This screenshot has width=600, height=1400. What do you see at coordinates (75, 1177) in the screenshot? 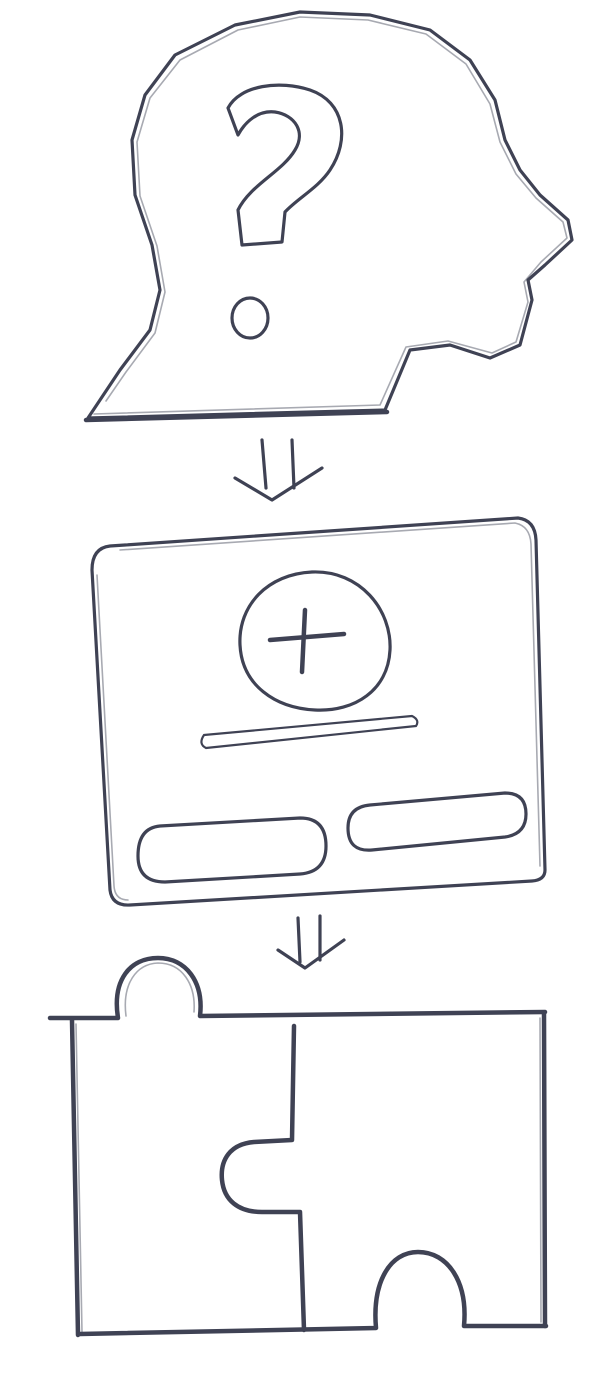
I see `puzzle-left-edge` at bounding box center [75, 1177].